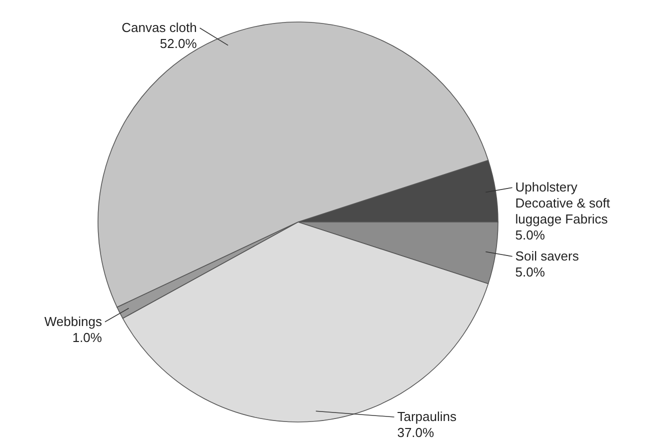  What do you see at coordinates (562, 203) in the screenshot?
I see `slice-label: Upholstery Decoative & soft luggage Fabrics` at bounding box center [562, 203].